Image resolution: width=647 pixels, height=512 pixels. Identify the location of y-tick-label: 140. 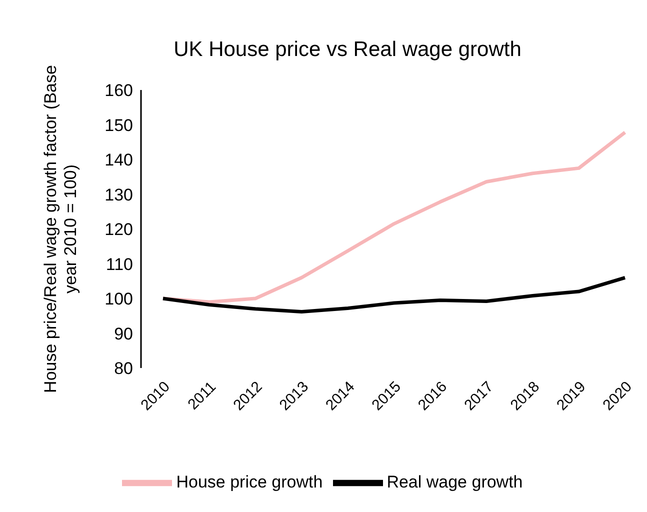
(118, 160).